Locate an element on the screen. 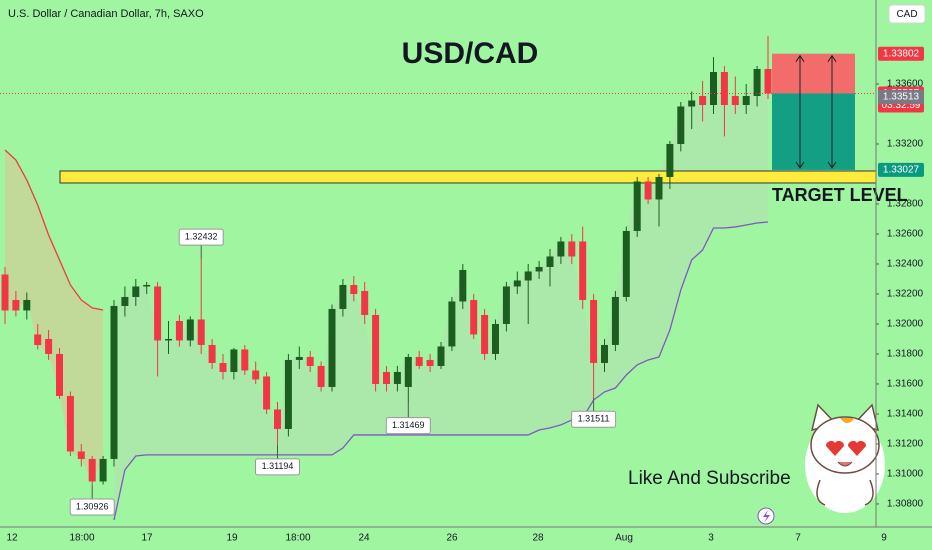 This screenshot has height=550, width=932. x-tick-label: 19 is located at coordinates (232, 538).